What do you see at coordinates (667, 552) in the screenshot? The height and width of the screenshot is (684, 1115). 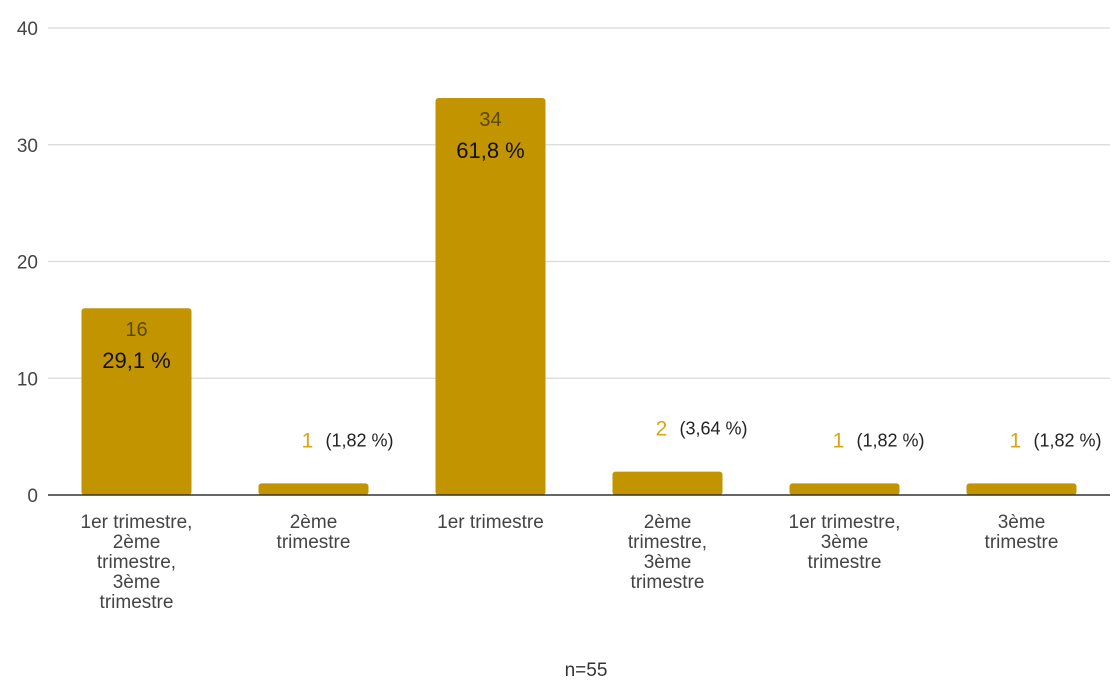 I see `x-category-label: 2ème trimestre, 3ème trimestre` at bounding box center [667, 552].